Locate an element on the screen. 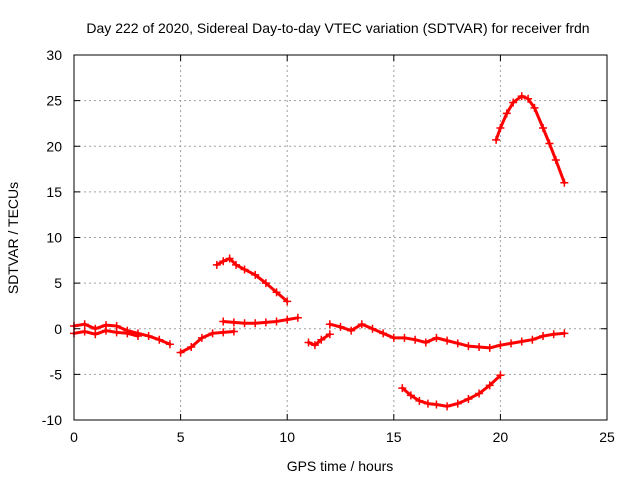 This screenshot has height=480, width=640. series-arc-midday is located at coordinates (260, 320).